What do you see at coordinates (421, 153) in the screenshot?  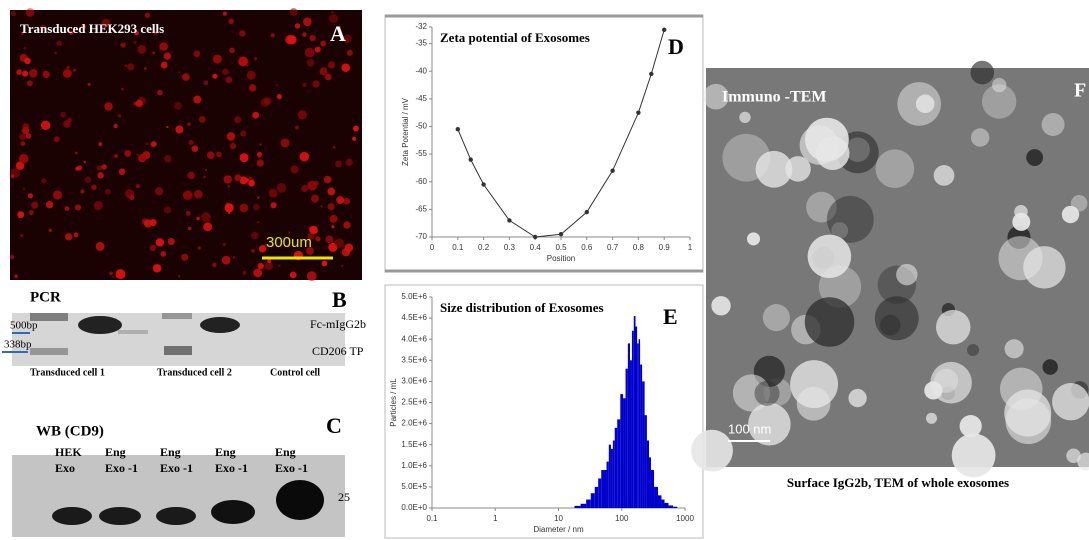 I see `y-tick-label: -55` at bounding box center [421, 153].